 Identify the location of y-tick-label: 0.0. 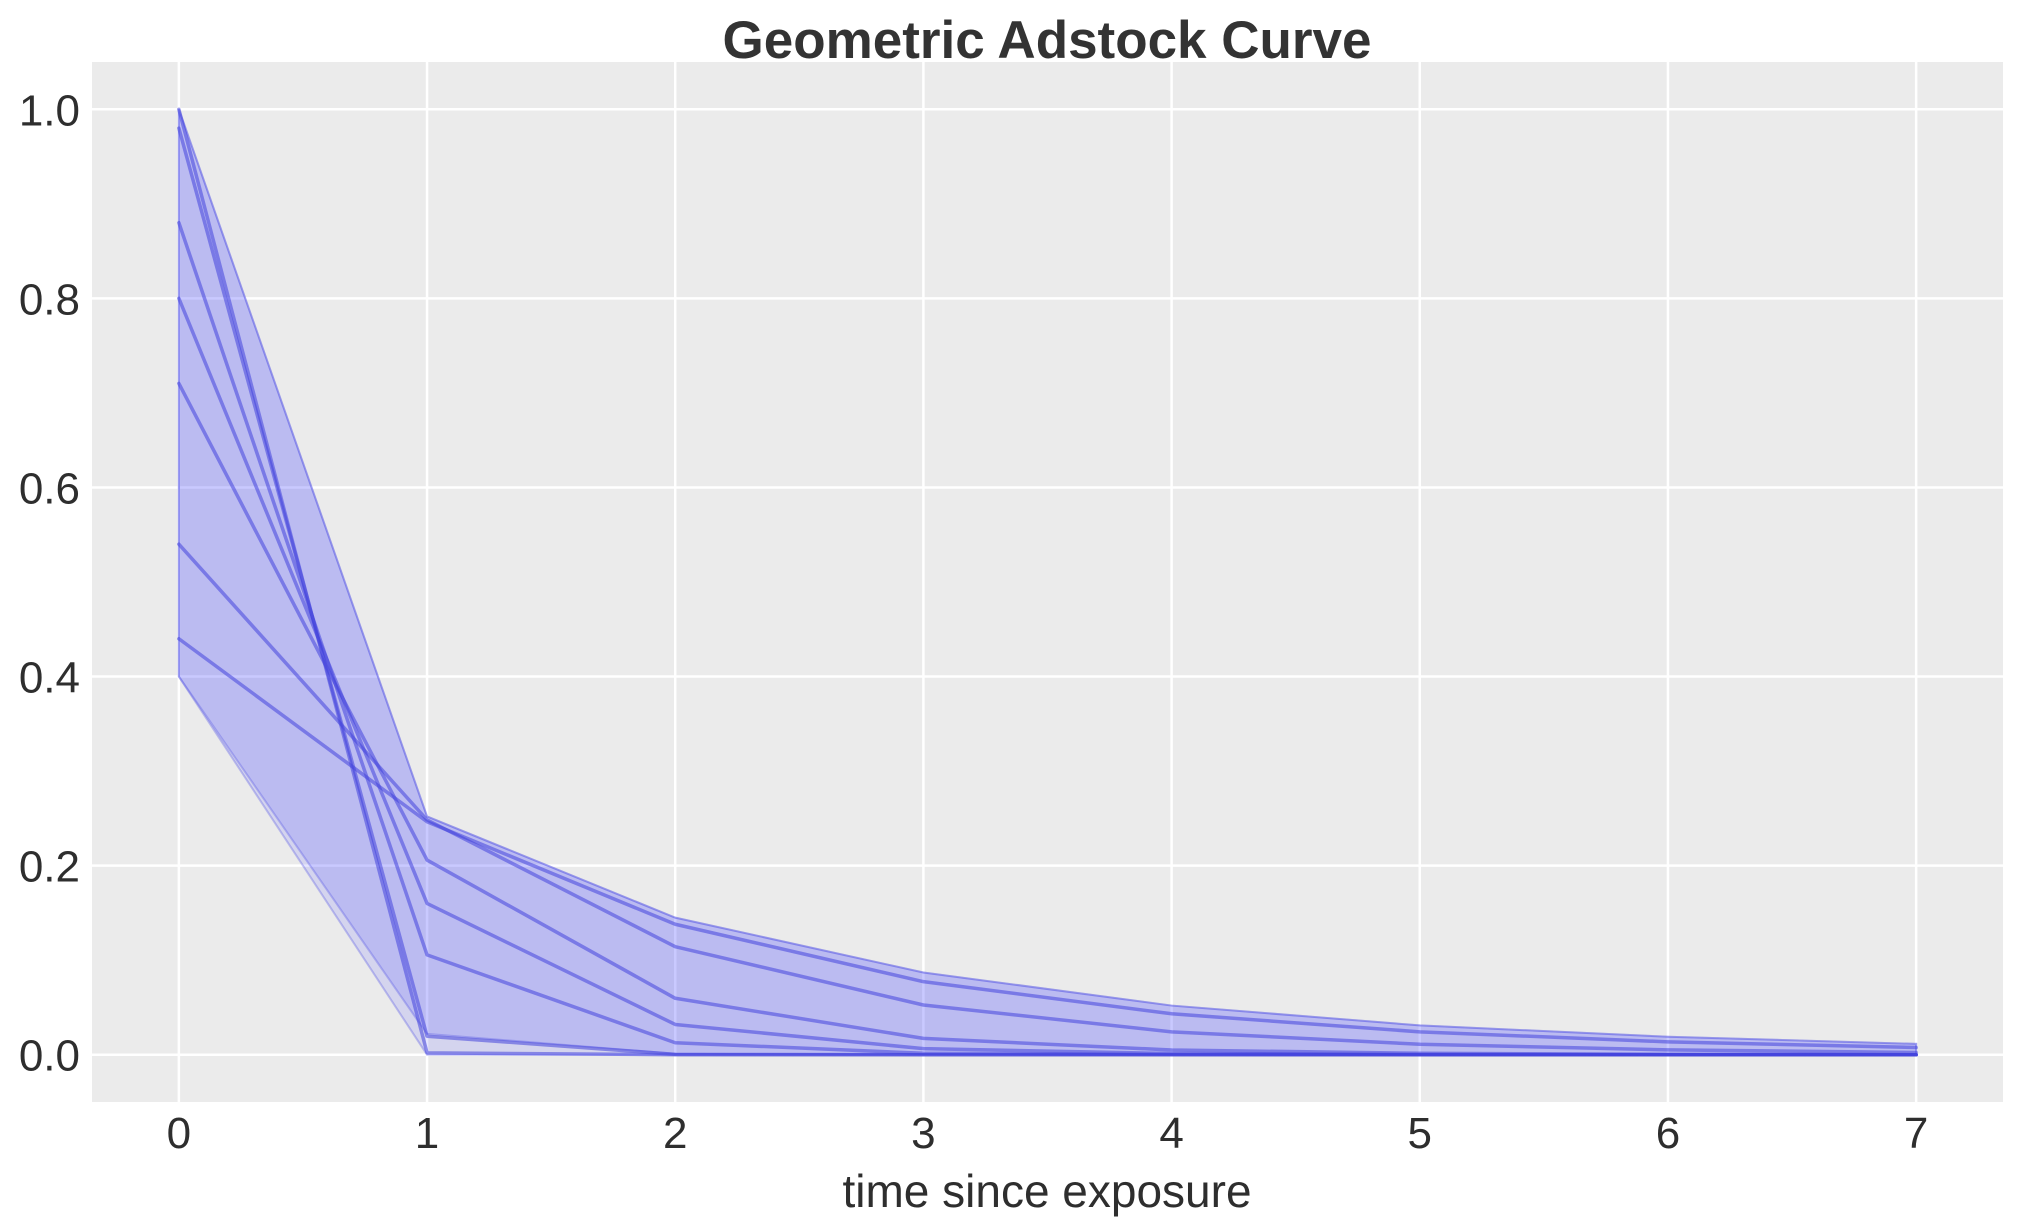
(49, 1056).